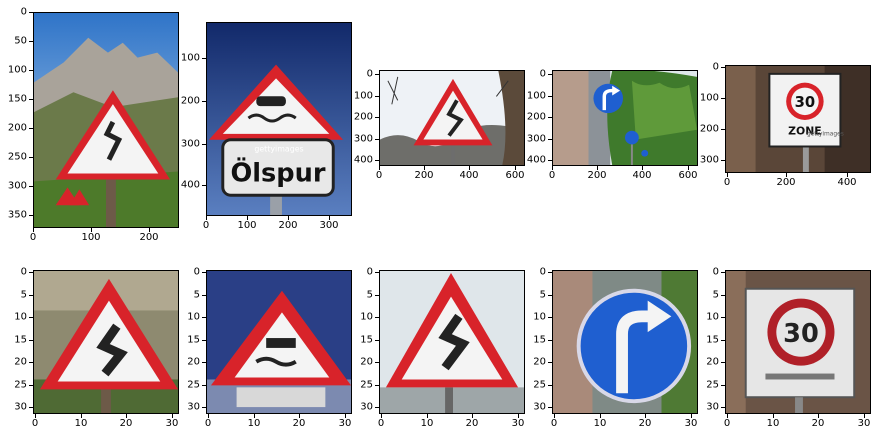  Describe the element at coordinates (279, 342) in the screenshot. I see `thumb-slippery-road` at that location.